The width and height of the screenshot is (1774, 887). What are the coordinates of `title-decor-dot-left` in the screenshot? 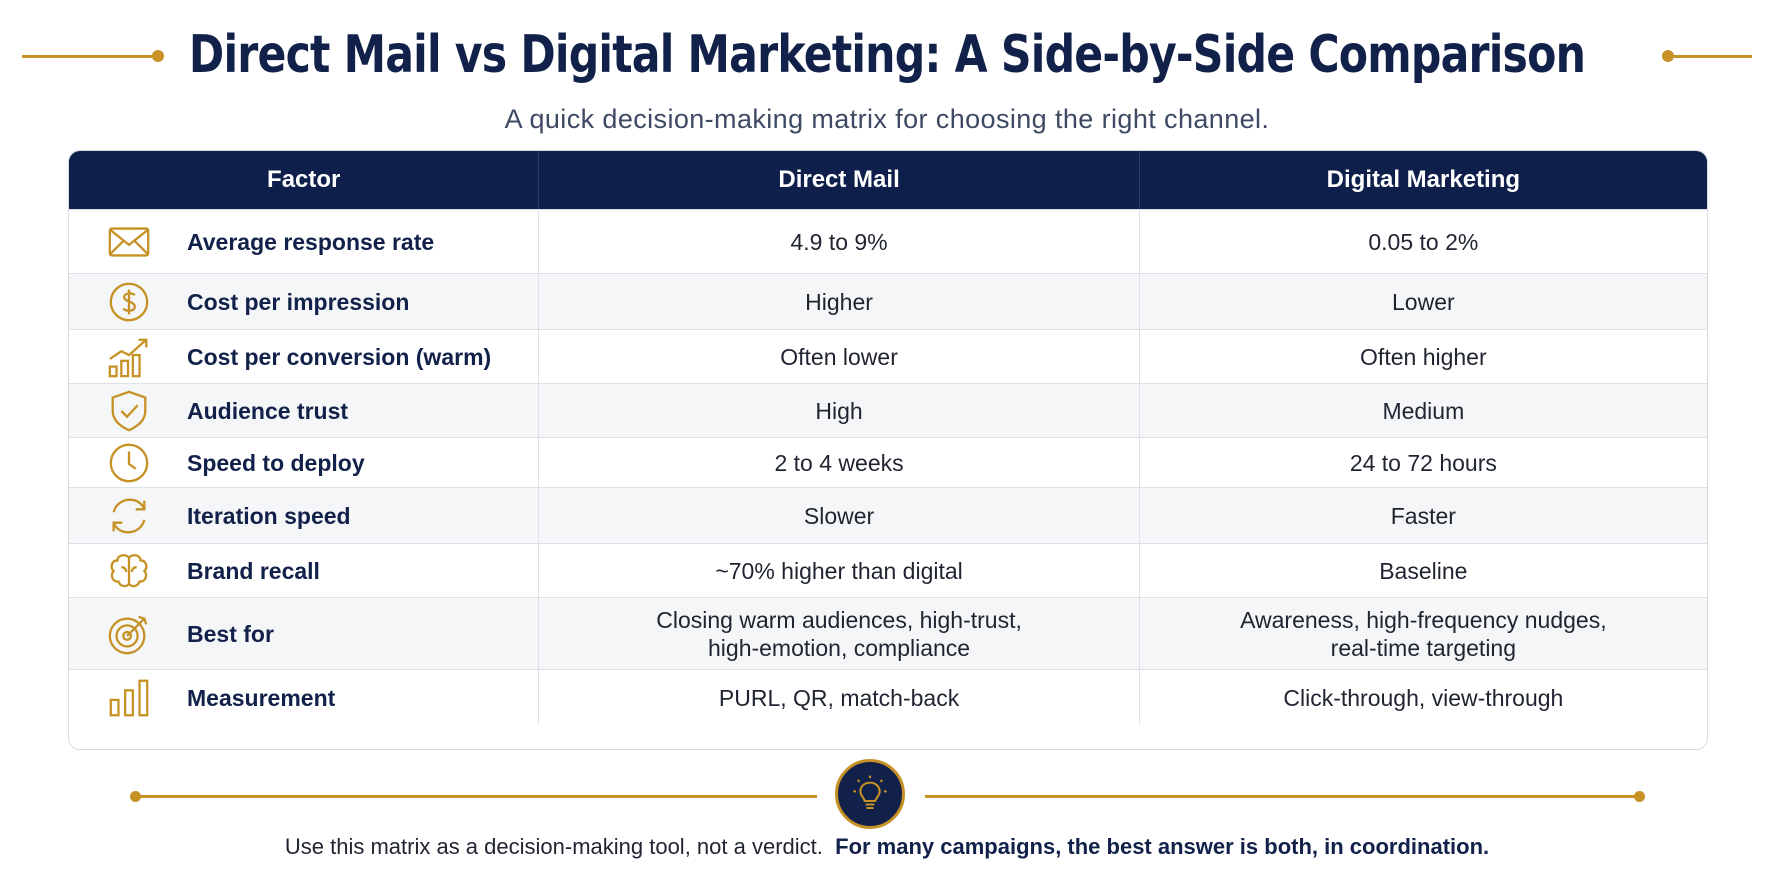 It's located at (158, 56).